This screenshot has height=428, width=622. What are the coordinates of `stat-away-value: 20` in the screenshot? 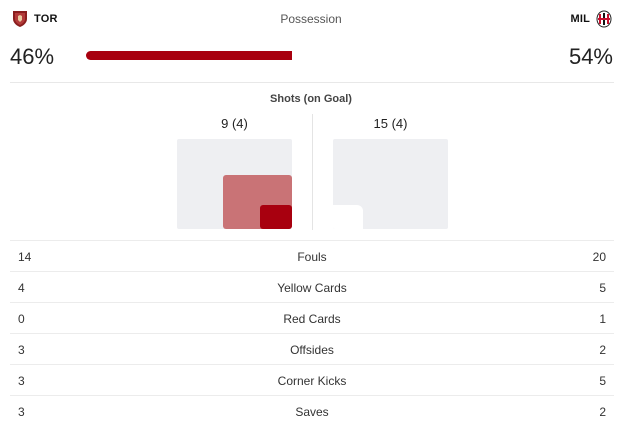 It's located at (599, 257).